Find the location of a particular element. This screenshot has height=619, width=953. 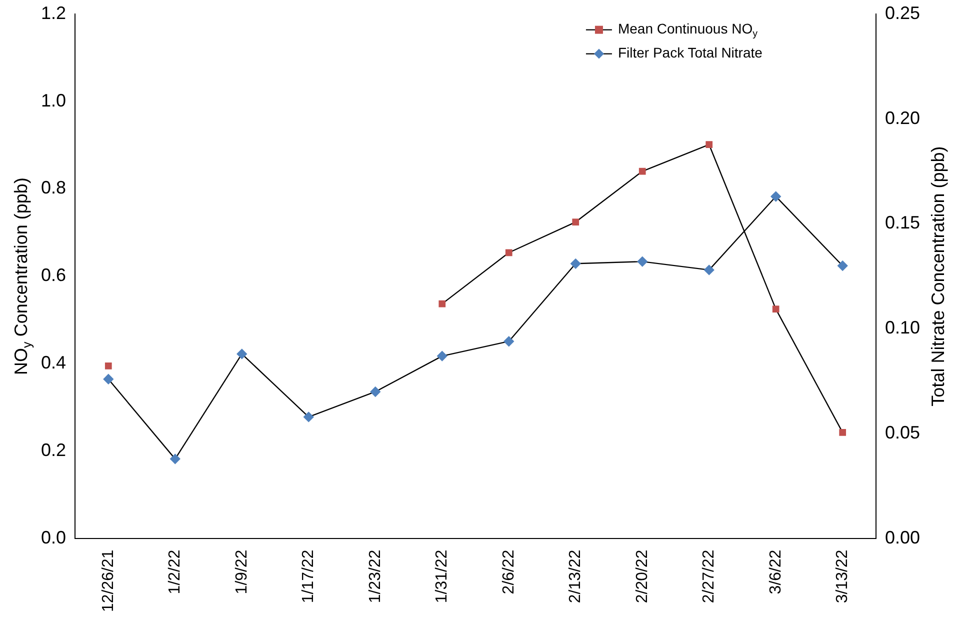

y-tick-label: 1.2 is located at coordinates (53, 12).